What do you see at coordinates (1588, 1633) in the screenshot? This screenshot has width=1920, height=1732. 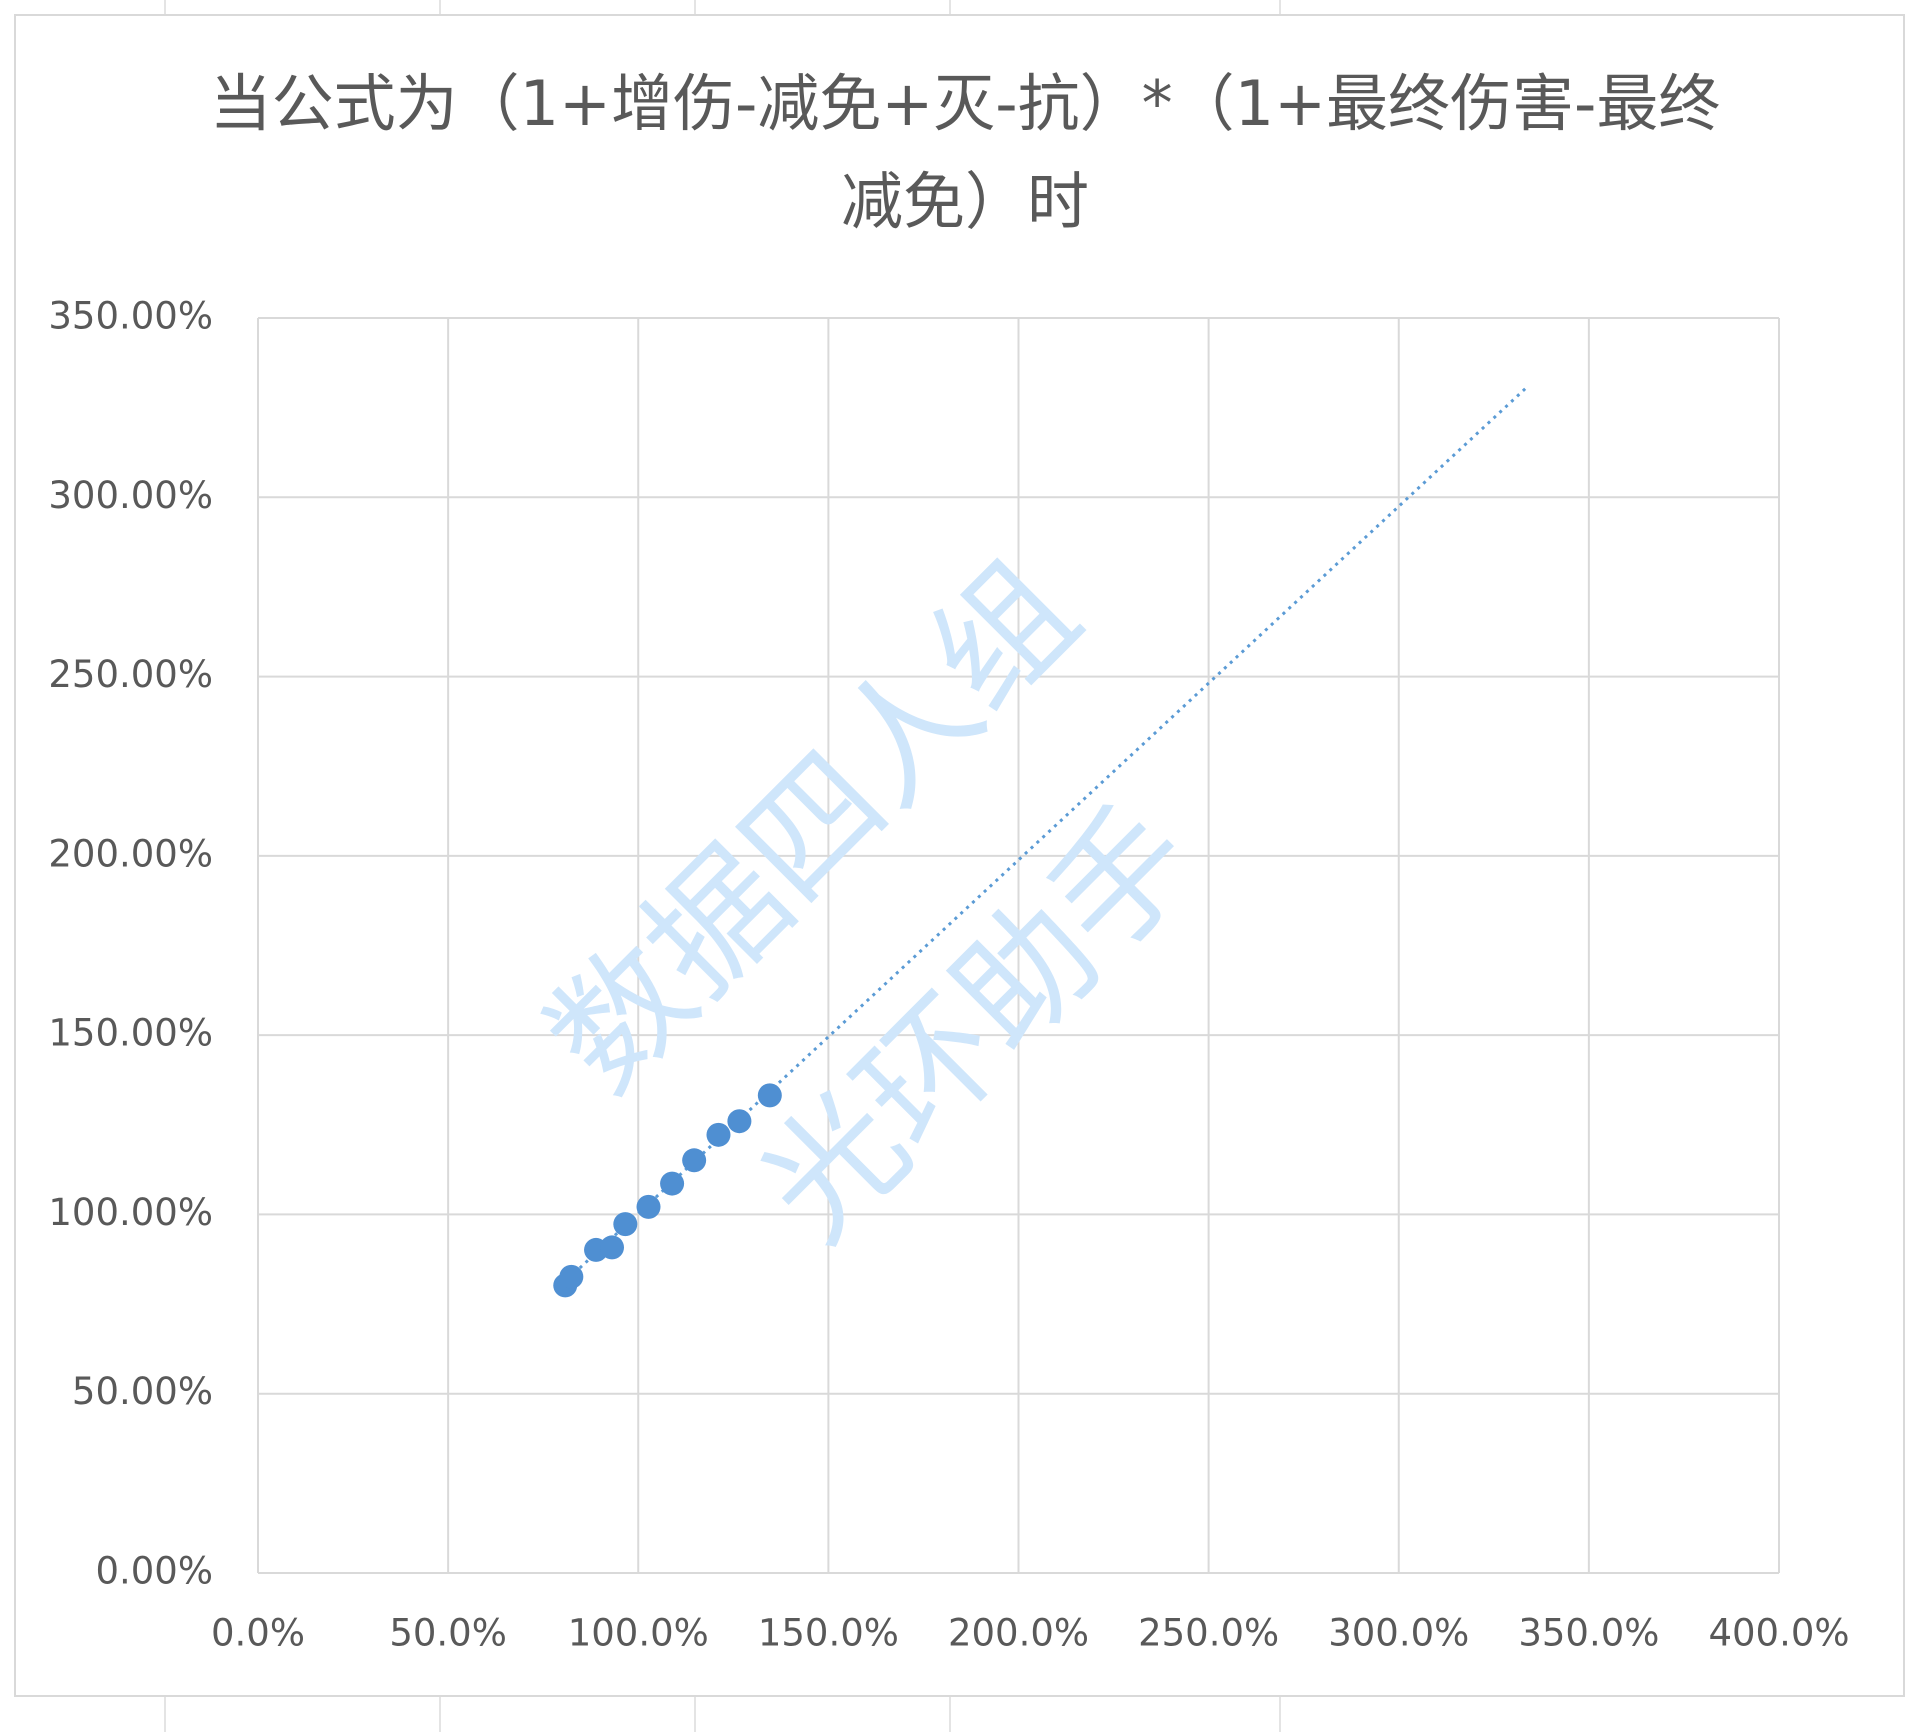 I see `x-tick-label: 350.0%` at bounding box center [1588, 1633].